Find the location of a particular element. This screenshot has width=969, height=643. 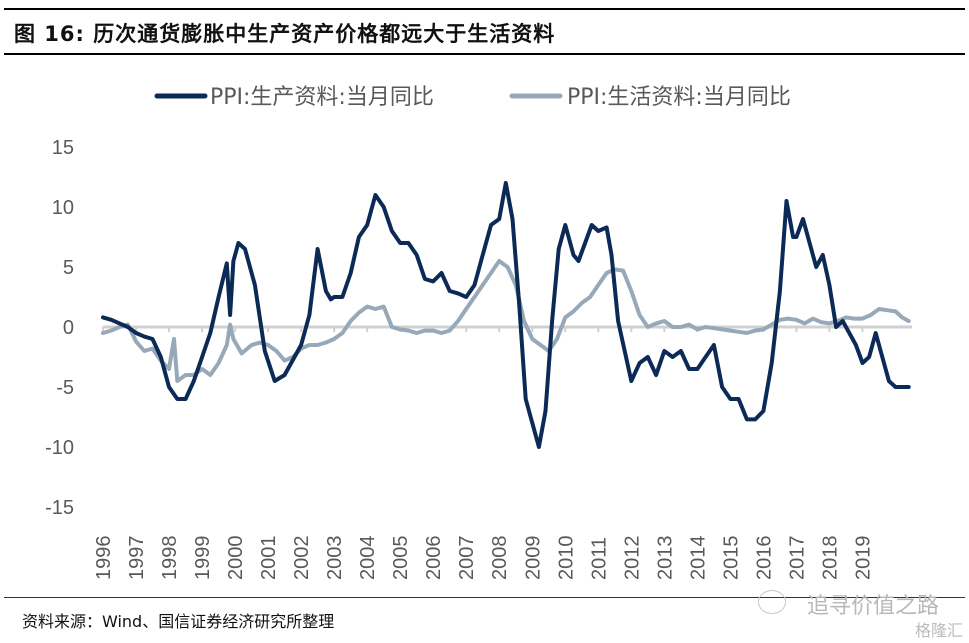

x-tick-label: 2019 is located at coordinates (863, 558).